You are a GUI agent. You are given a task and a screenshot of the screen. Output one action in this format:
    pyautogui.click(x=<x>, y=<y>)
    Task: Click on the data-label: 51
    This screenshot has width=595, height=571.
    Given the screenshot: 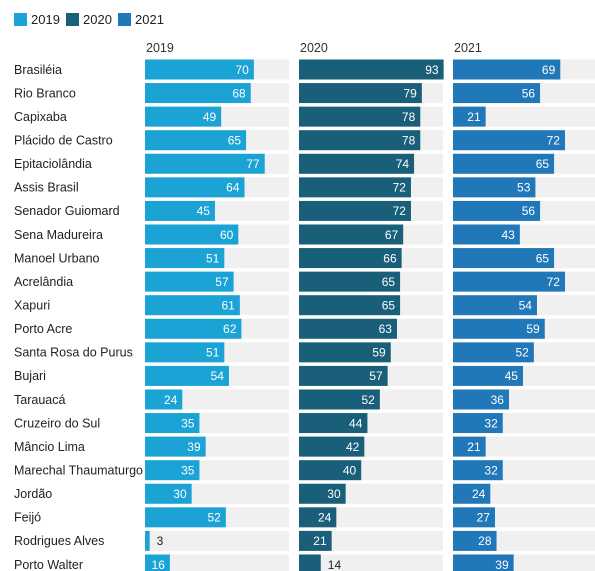 What is the action you would take?
    pyautogui.click(x=213, y=353)
    